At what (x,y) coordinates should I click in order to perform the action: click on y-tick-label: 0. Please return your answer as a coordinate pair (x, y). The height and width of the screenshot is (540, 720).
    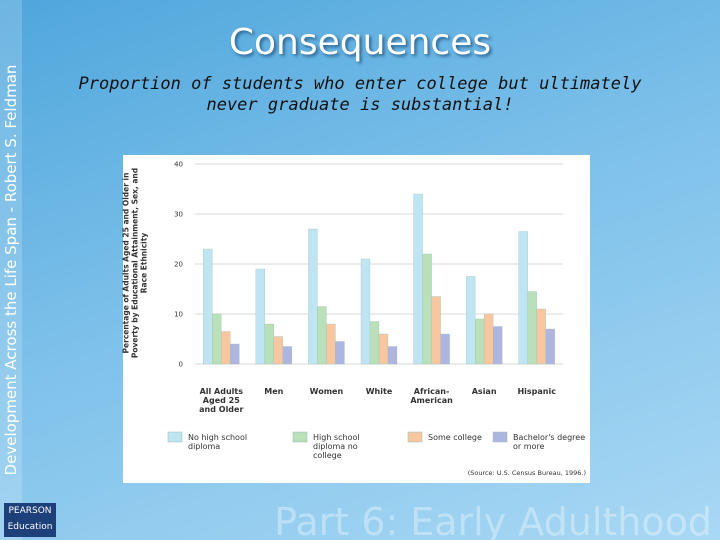
    Looking at the image, I should click on (181, 365).